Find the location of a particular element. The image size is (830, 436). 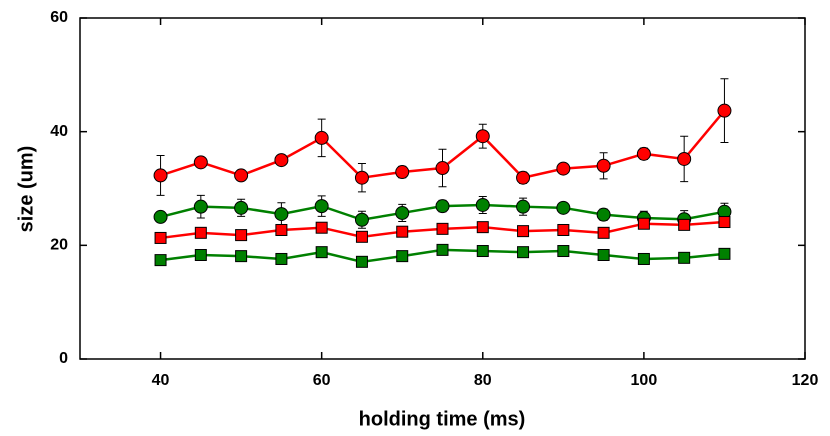

x-tick-label: 100 is located at coordinates (644, 380).